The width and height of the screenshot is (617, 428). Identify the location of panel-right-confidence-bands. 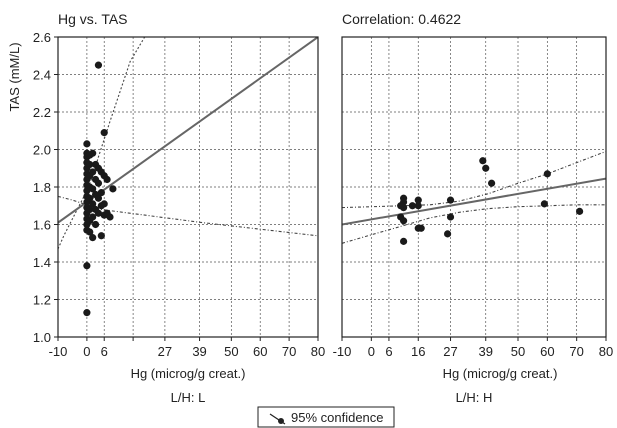
(474, 197).